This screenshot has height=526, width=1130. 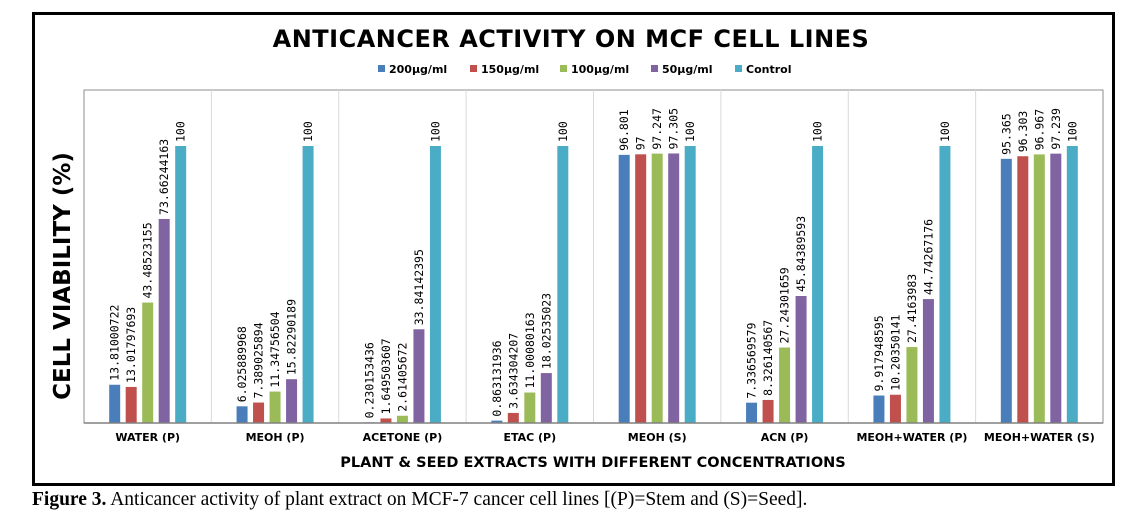 What do you see at coordinates (403, 437) in the screenshot?
I see `x-tick-label: ACETONE (P)` at bounding box center [403, 437].